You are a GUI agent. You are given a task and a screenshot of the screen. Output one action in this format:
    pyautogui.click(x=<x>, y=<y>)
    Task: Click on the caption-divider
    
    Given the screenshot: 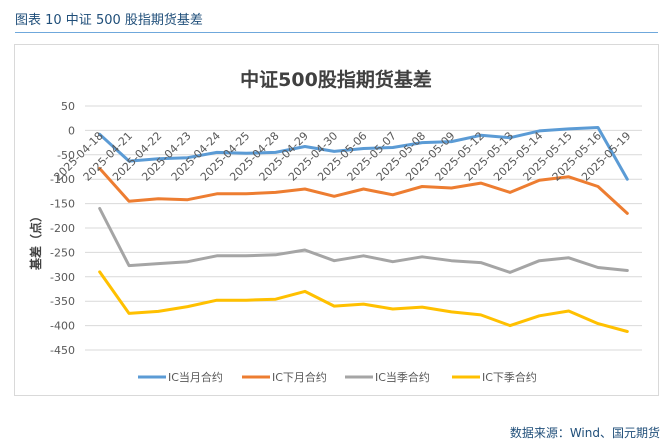 What is the action you would take?
    pyautogui.click(x=336, y=32)
    